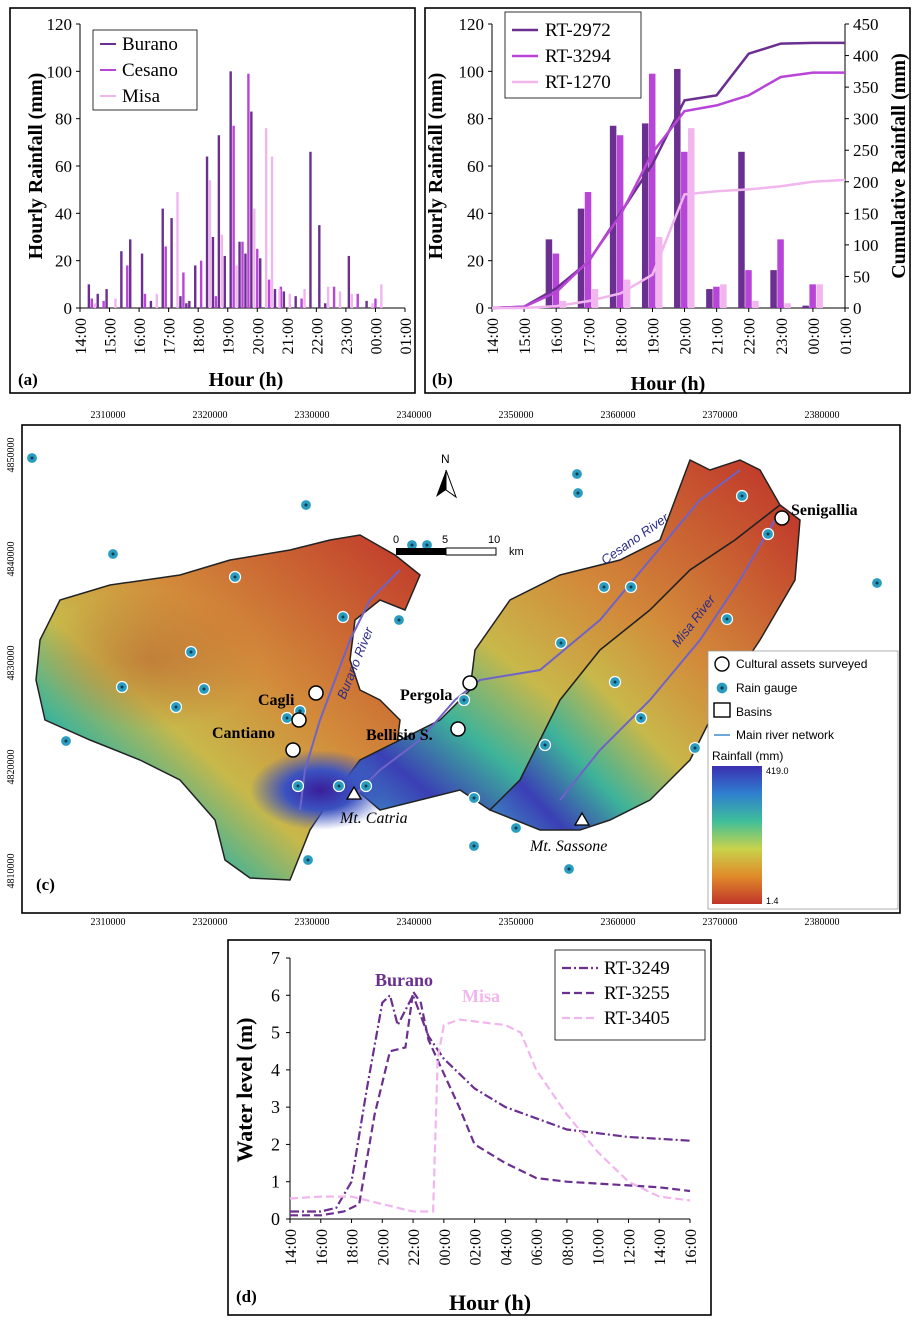  Describe the element at coordinates (568, 1247) in the screenshot. I see `panel-d-x-tick-label: 08:00` at that location.